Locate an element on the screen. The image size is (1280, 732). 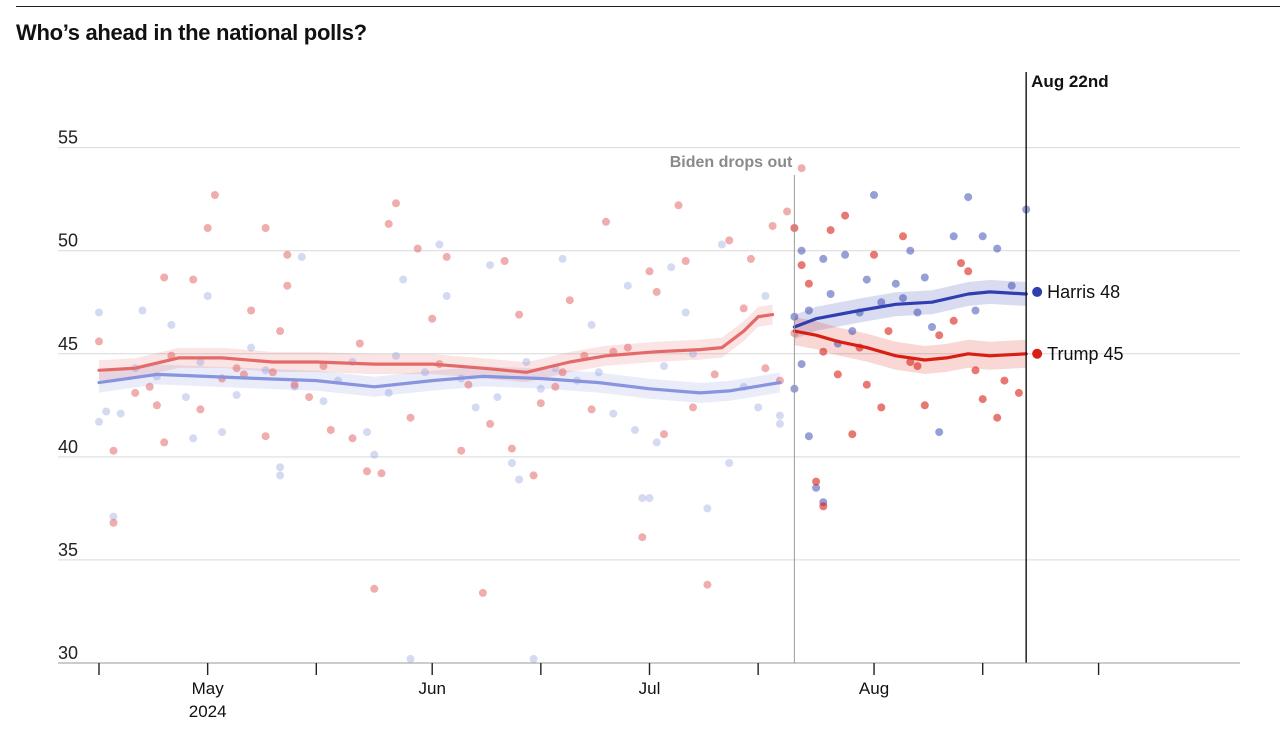
y-axis-labels: 30 35 40 45 50 55 is located at coordinates (68, 395).